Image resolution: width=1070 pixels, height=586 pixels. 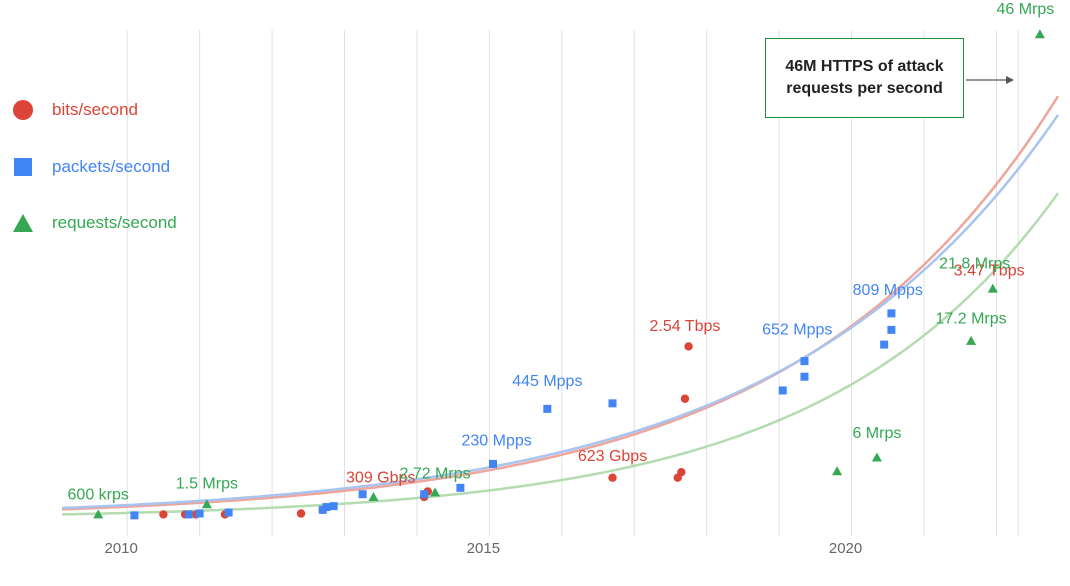 I want to click on bits-data-label: 3.47 Tbps, so click(x=989, y=271).